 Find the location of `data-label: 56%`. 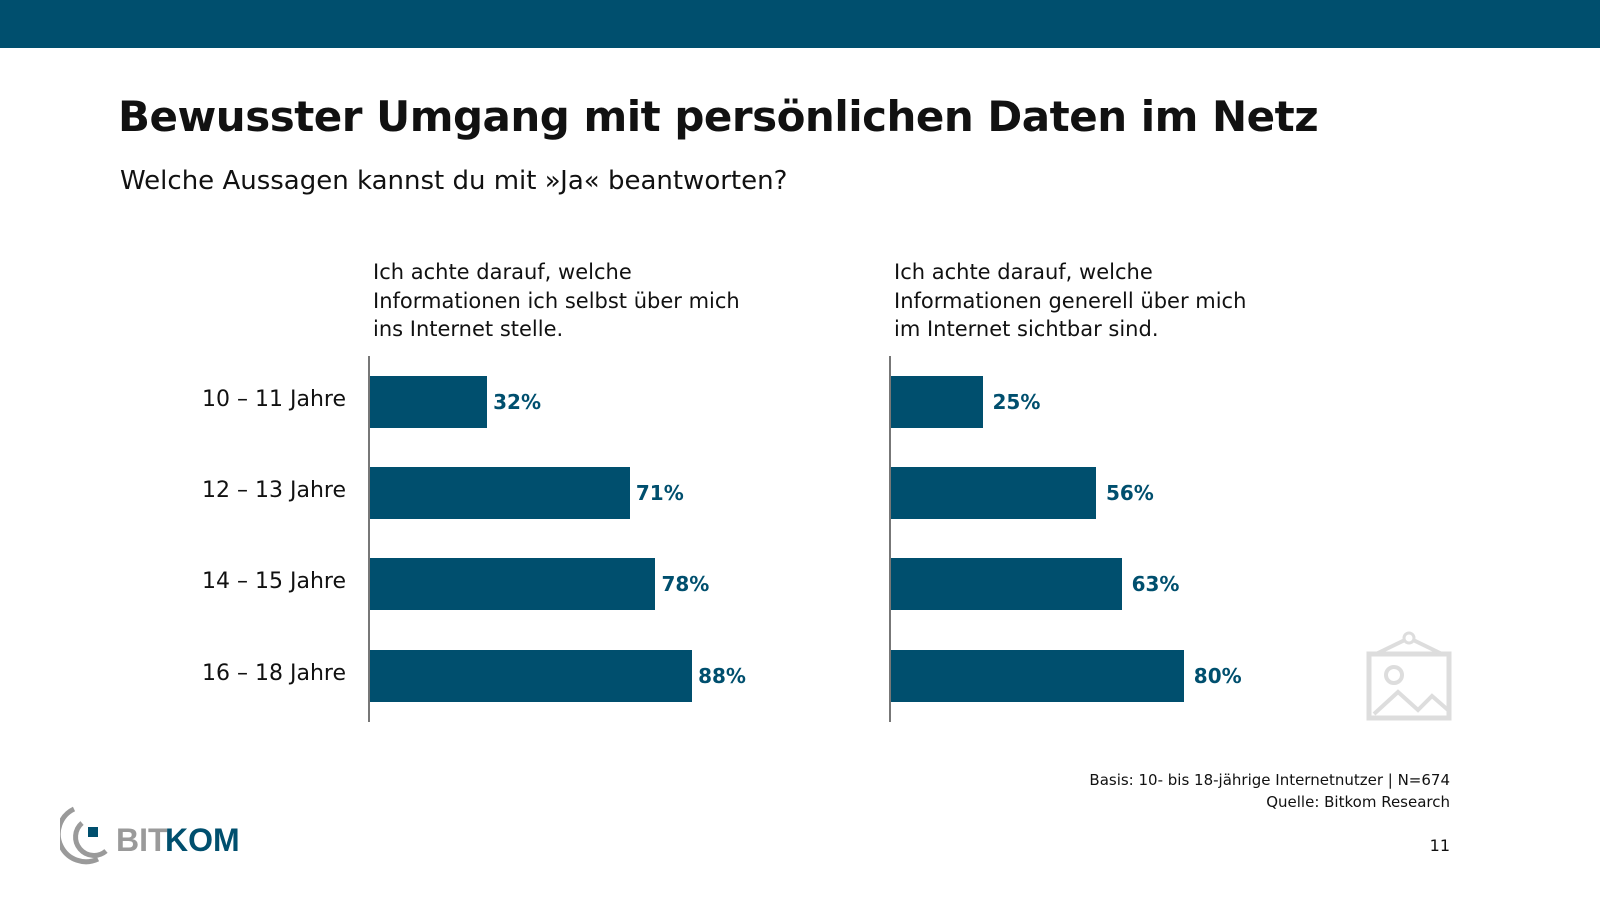

data-label: 56% is located at coordinates (1129, 493).